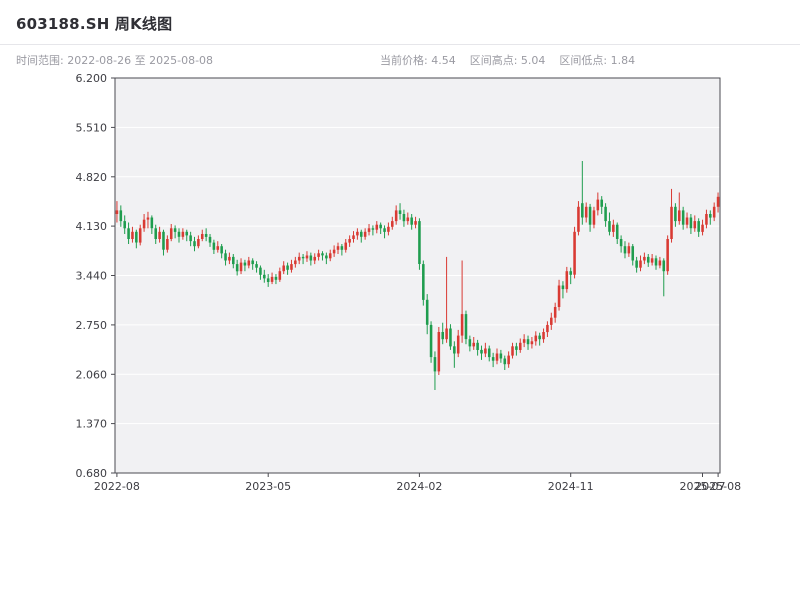 The height and width of the screenshot is (600, 800). What do you see at coordinates (400, 20) in the screenshot?
I see `chart-header: 603188.SH 周K线图` at bounding box center [400, 20].